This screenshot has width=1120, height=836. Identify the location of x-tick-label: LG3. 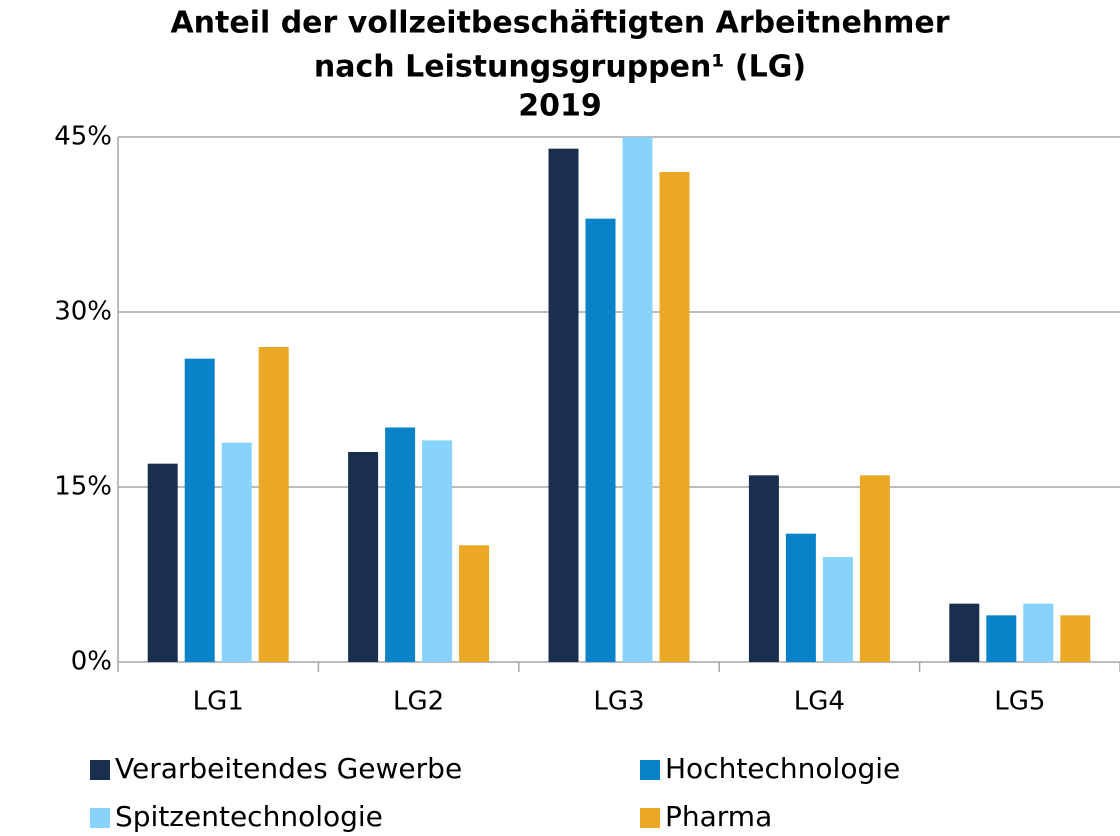
(618, 702).